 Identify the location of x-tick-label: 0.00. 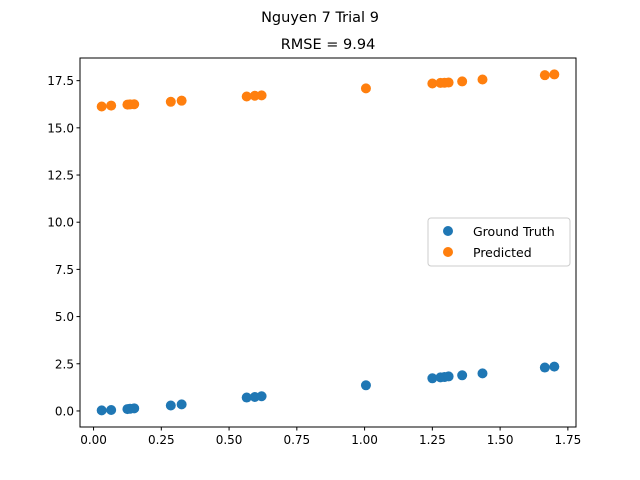
(93, 440).